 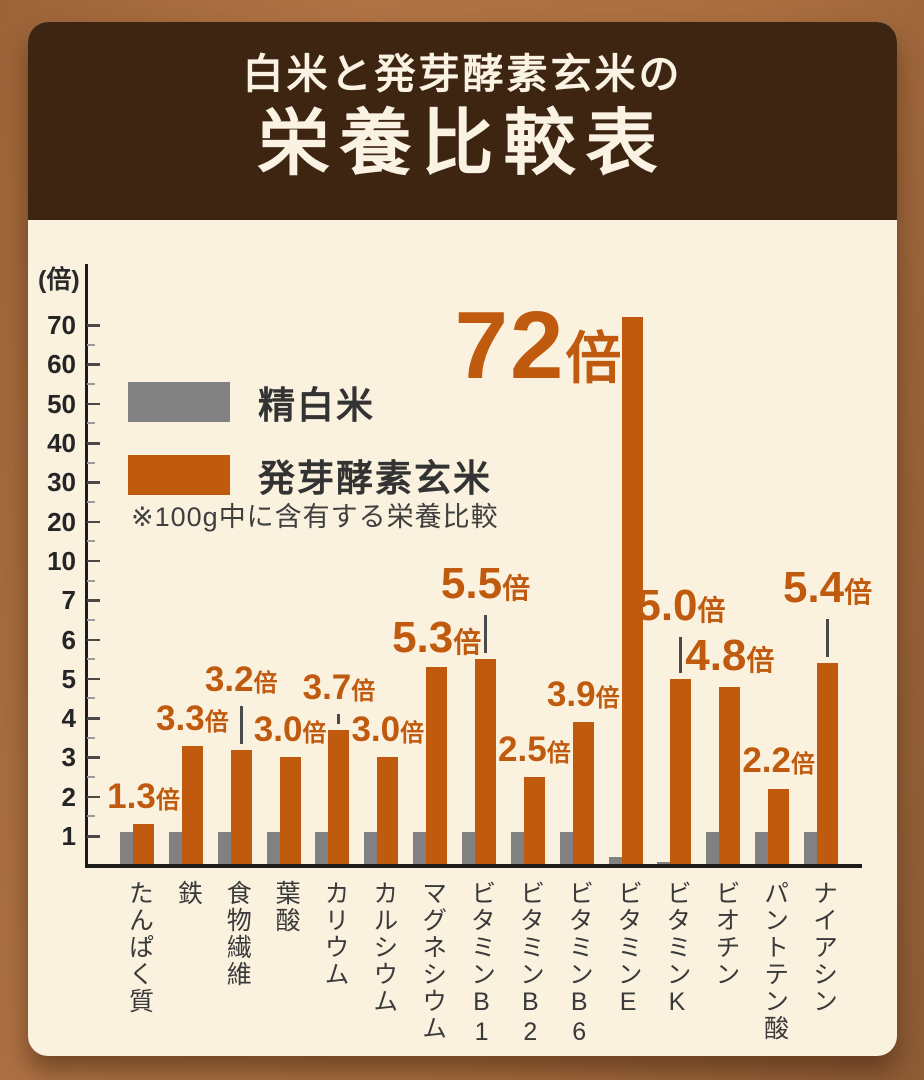 I want to click on page-title: 栄養比較表, so click(x=462, y=144).